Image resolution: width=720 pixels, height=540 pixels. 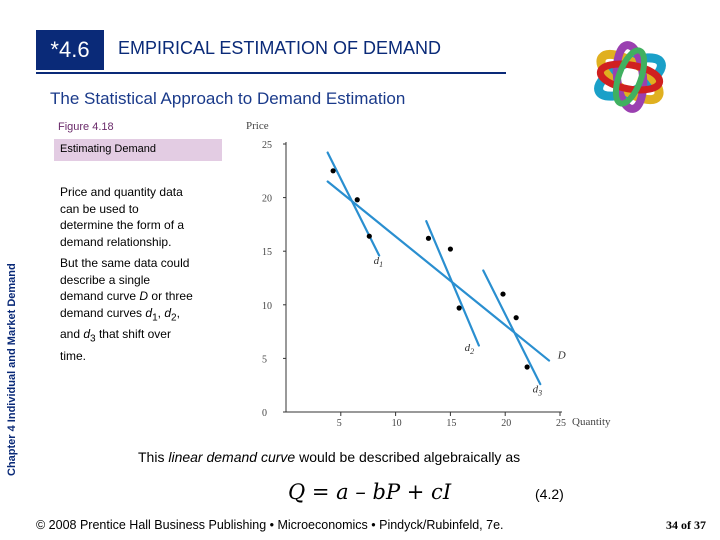 What do you see at coordinates (408, 457) in the screenshot?
I see `text-run: would be described algebraically as` at bounding box center [408, 457].